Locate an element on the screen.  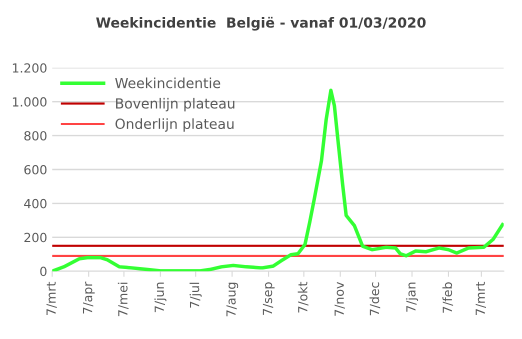
y-tick-label: 1.000 is located at coordinates (29, 102).